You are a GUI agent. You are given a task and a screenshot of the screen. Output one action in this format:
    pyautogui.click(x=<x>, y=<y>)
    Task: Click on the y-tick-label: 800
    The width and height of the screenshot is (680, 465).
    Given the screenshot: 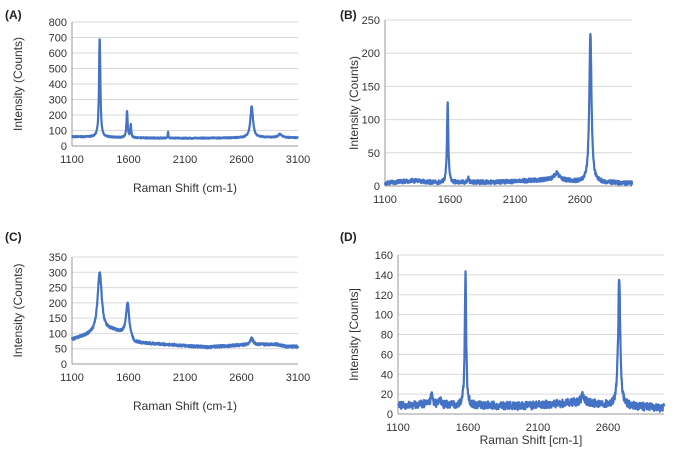 What is the action you would take?
    pyautogui.click(x=58, y=23)
    